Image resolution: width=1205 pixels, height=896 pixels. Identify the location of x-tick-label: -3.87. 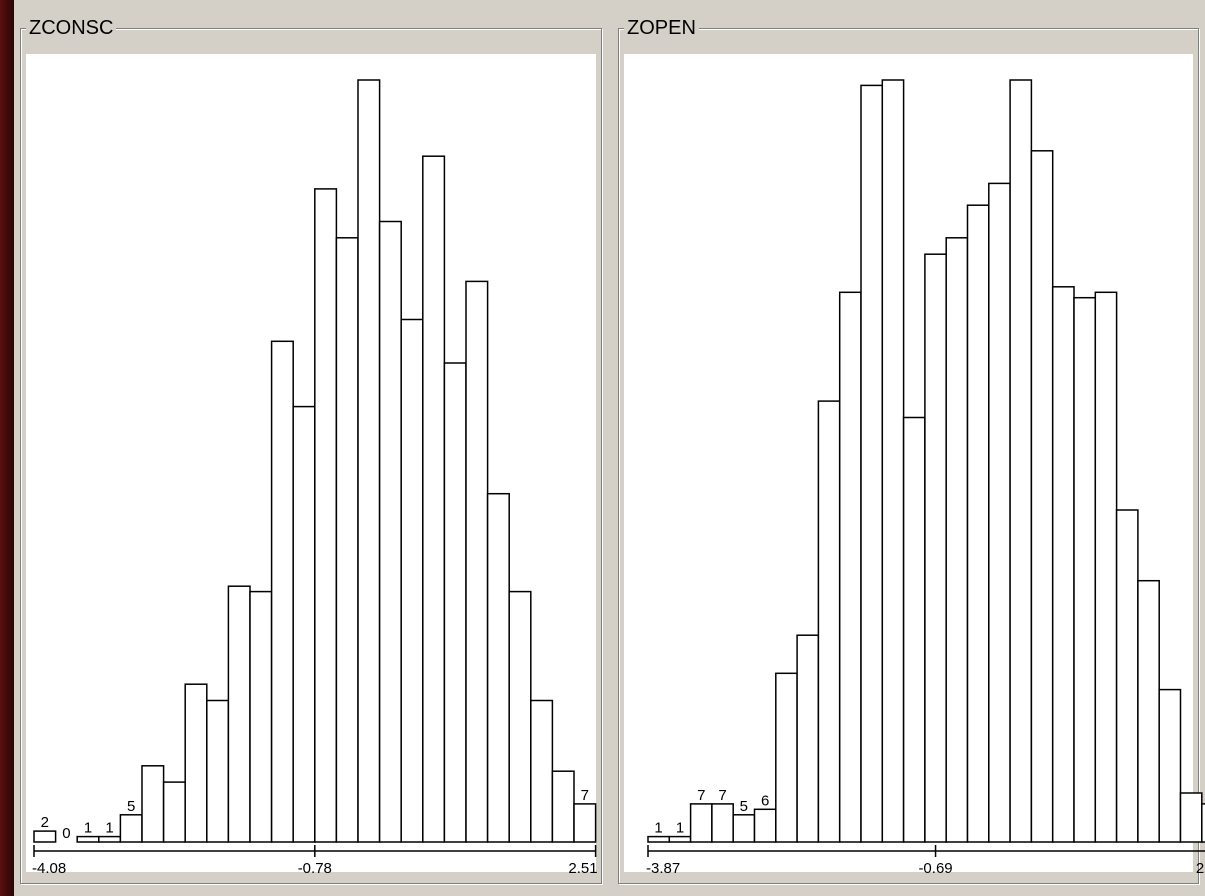
(663, 868).